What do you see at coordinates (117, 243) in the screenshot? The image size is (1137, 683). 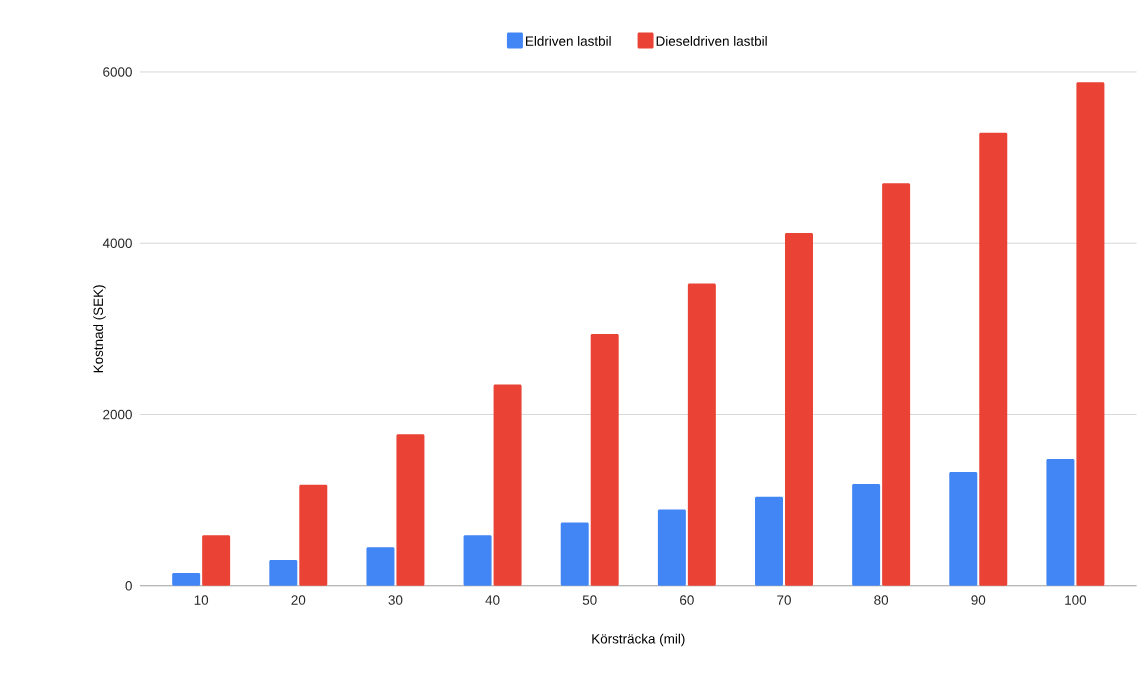 I see `y-tick-label: 4000` at bounding box center [117, 243].